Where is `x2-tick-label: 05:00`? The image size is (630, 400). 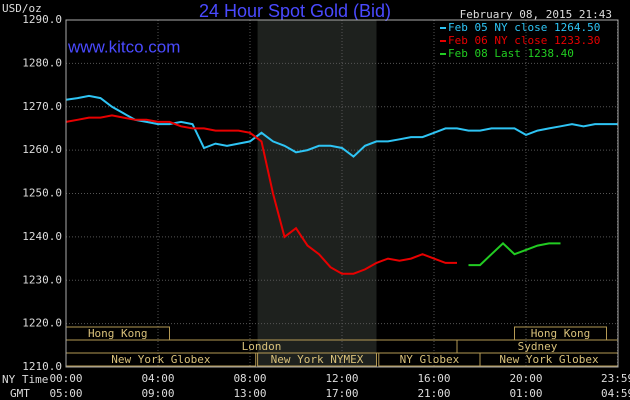
x2-tick-label: 05:00 is located at coordinates (65, 393).